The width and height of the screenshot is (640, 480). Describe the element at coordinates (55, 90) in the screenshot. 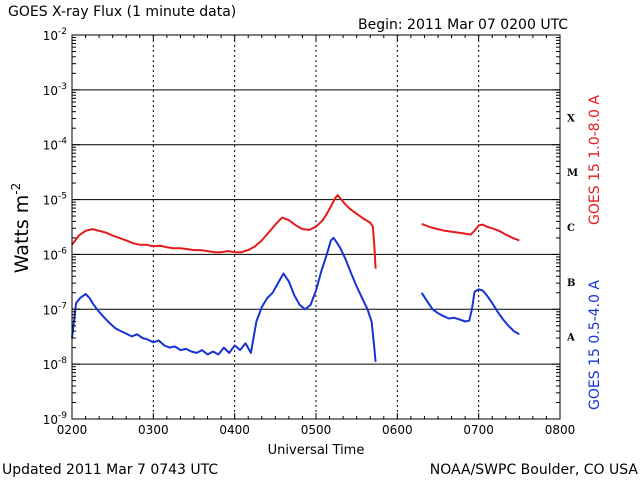

I see `y-tick-label: 10⁻³` at that location.